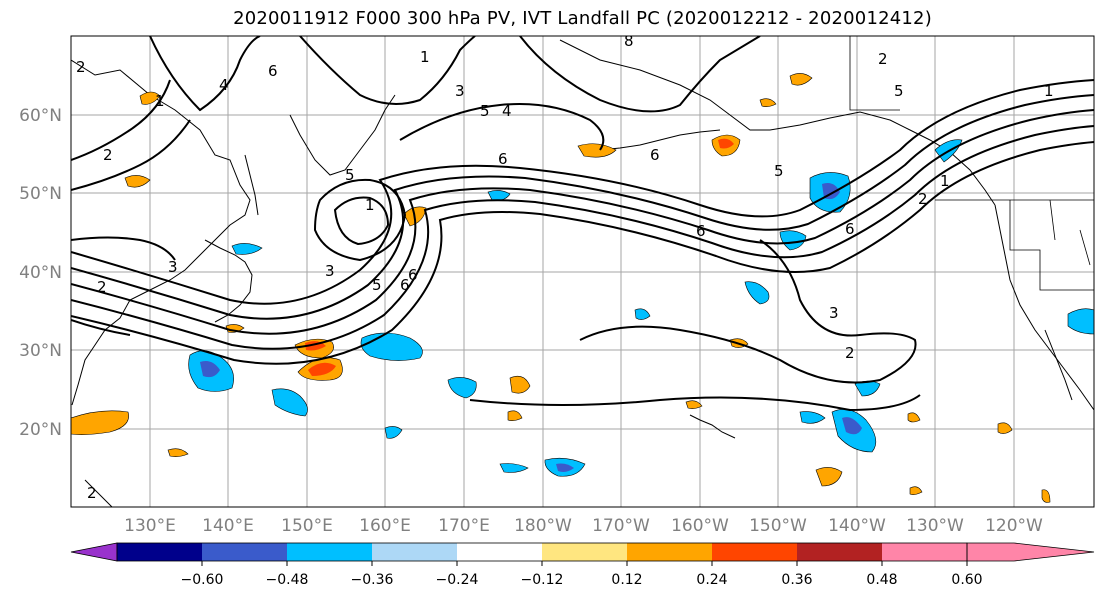 This screenshot has height=601, width=1105. Describe the element at coordinates (40, 116) in the screenshot. I see `lat-label: 60°N` at that location.